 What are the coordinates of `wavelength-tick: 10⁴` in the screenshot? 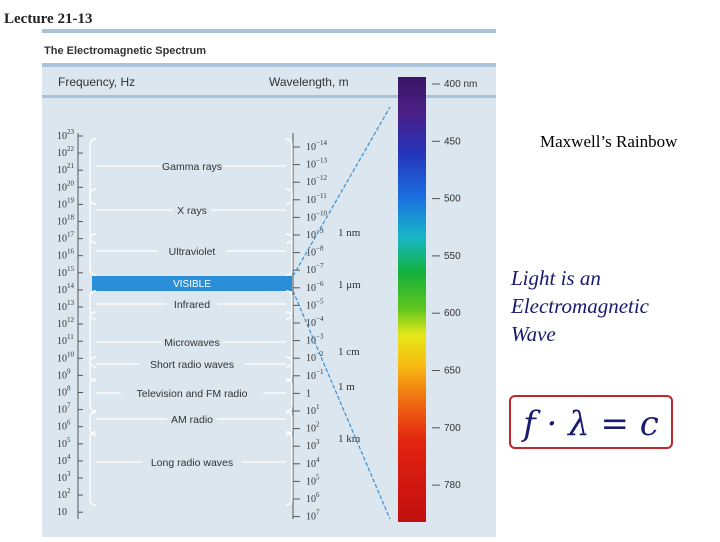 It's located at (313, 463).